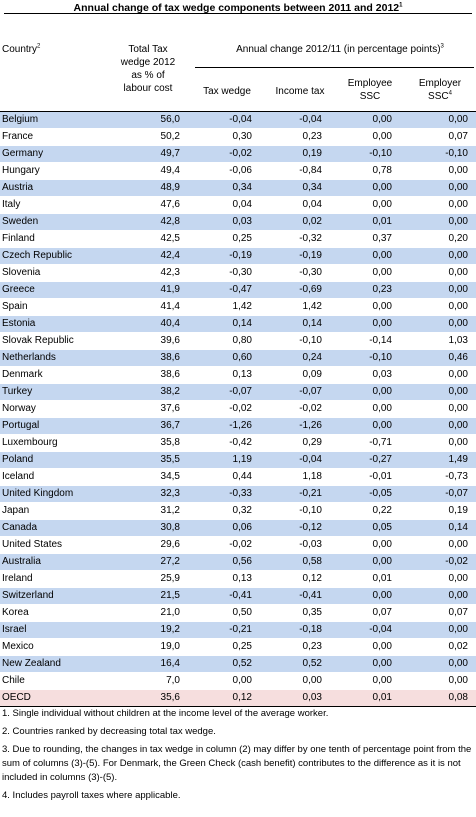 Image resolution: width=476 pixels, height=817 pixels. What do you see at coordinates (54, 681) in the screenshot?
I see `cell-country: Chile` at bounding box center [54, 681].